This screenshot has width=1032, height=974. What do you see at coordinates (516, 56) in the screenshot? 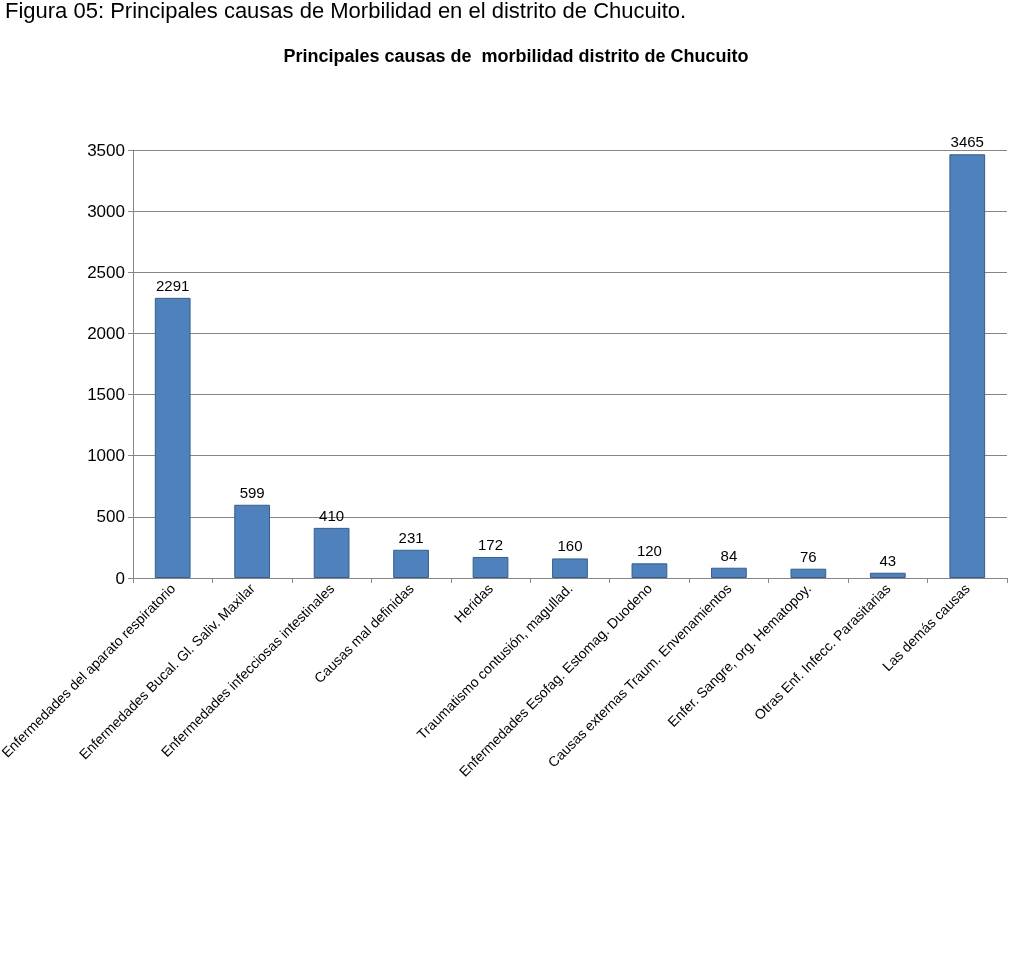
I see `chart-title: Principales causas de morbilidad distrito de Chucuito` at bounding box center [516, 56].